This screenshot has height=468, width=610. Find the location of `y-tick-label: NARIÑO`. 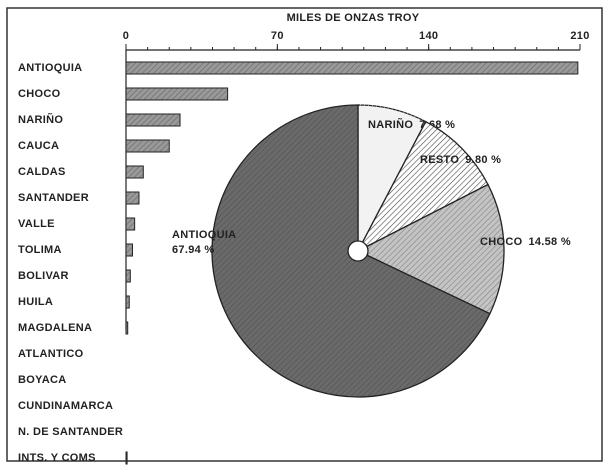

y-tick-label: NARIÑO is located at coordinates (40, 119).